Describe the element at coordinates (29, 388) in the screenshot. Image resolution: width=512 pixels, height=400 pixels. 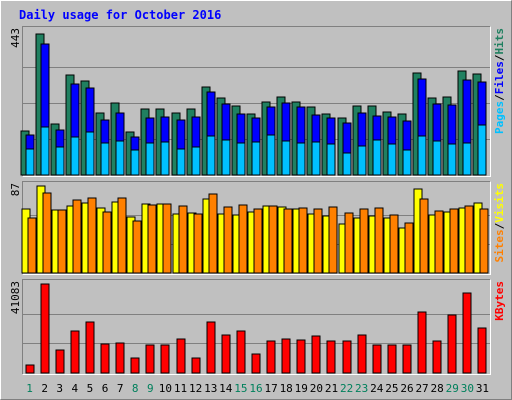
I see `day-label-1: 1` at that location.